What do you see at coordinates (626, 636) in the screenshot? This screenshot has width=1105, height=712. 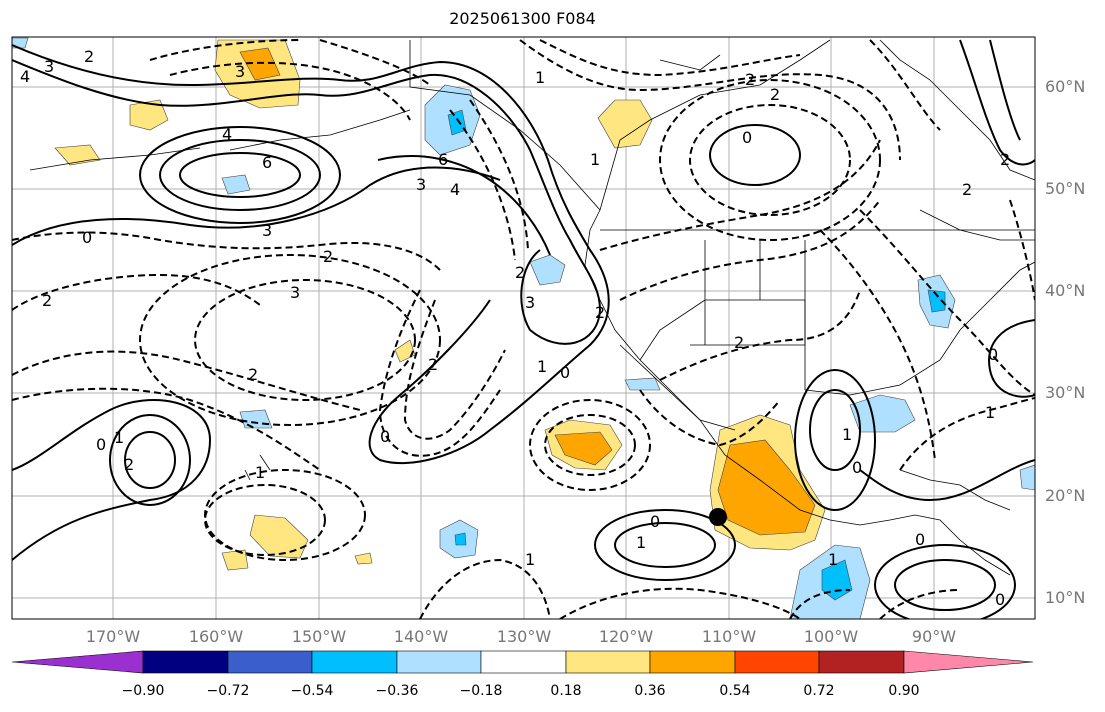 I see `lon-label: 120°W` at bounding box center [626, 636].